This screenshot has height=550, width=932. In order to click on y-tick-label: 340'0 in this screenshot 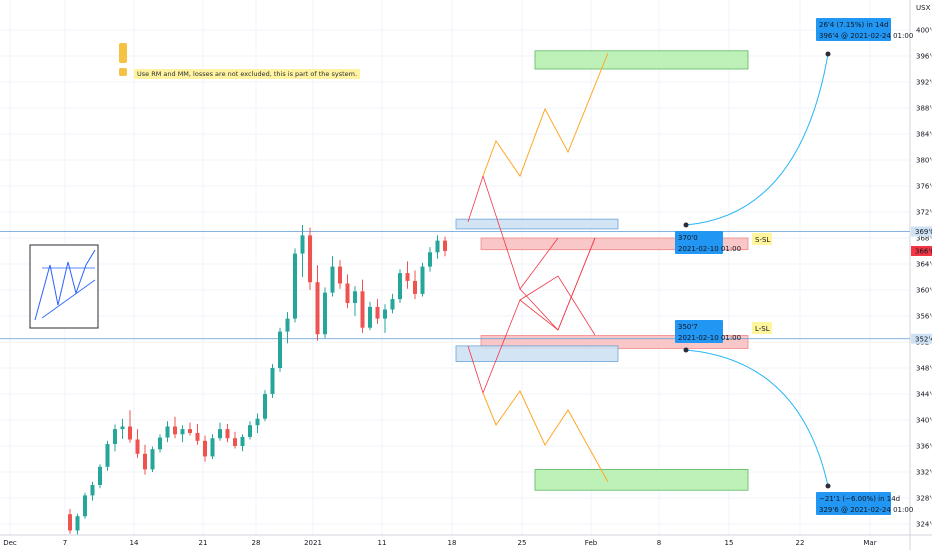, I will do `click(924, 421)`.